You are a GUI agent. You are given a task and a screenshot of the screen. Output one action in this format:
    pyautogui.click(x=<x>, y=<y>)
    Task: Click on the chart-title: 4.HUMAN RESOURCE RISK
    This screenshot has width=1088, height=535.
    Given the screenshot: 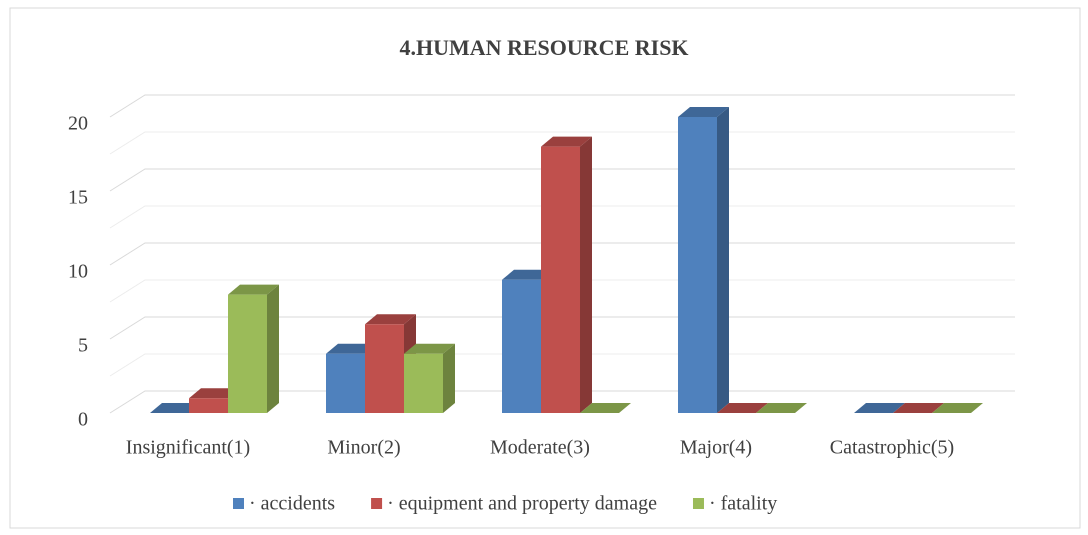 What is the action you would take?
    pyautogui.click(x=543, y=47)
    